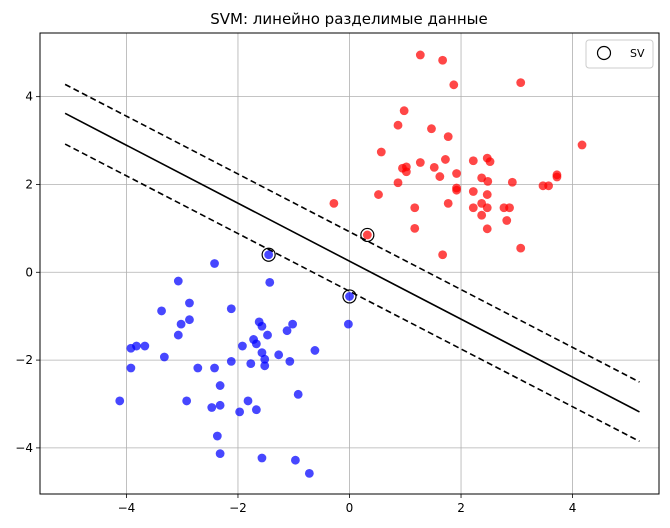 Image resolution: width=670 pixels, height=528 pixels. I want to click on support-vectors, so click(318, 265).